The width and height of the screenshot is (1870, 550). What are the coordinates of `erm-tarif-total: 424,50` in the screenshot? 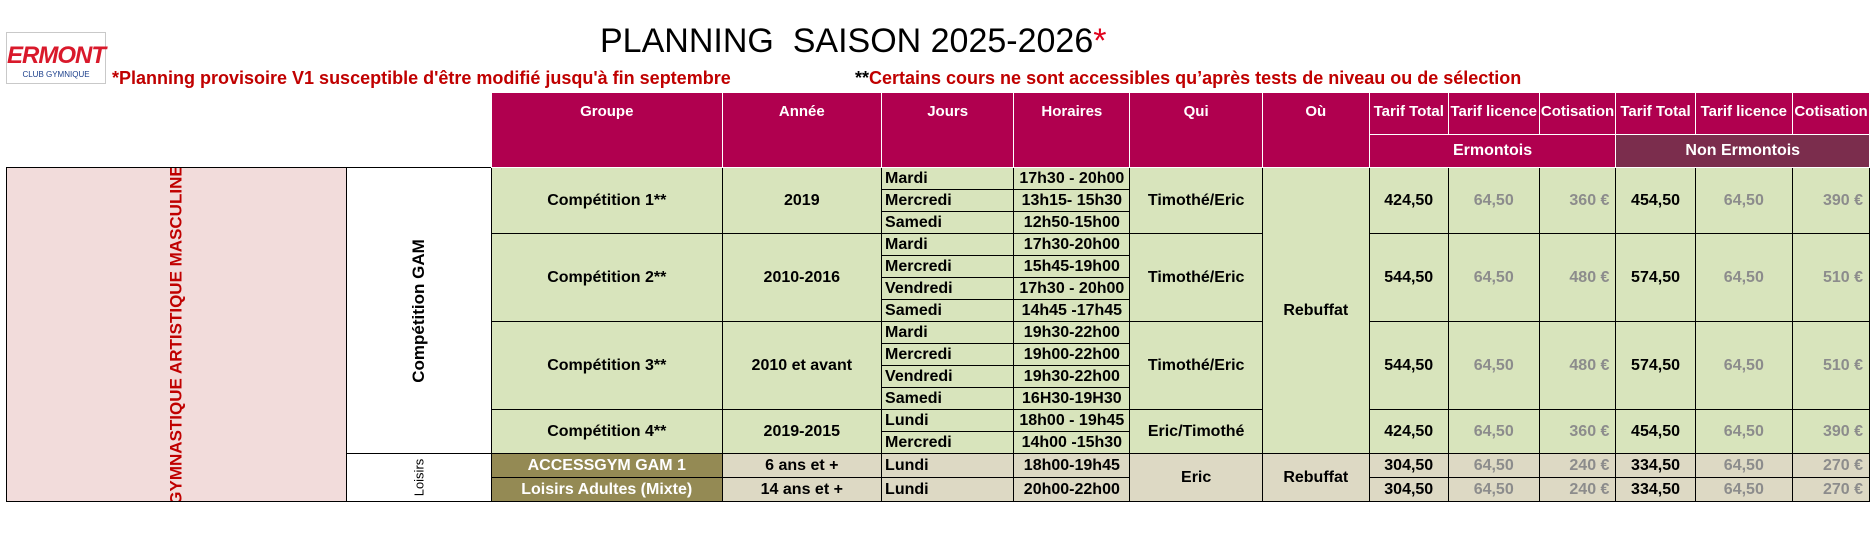 It's located at (1408, 431).